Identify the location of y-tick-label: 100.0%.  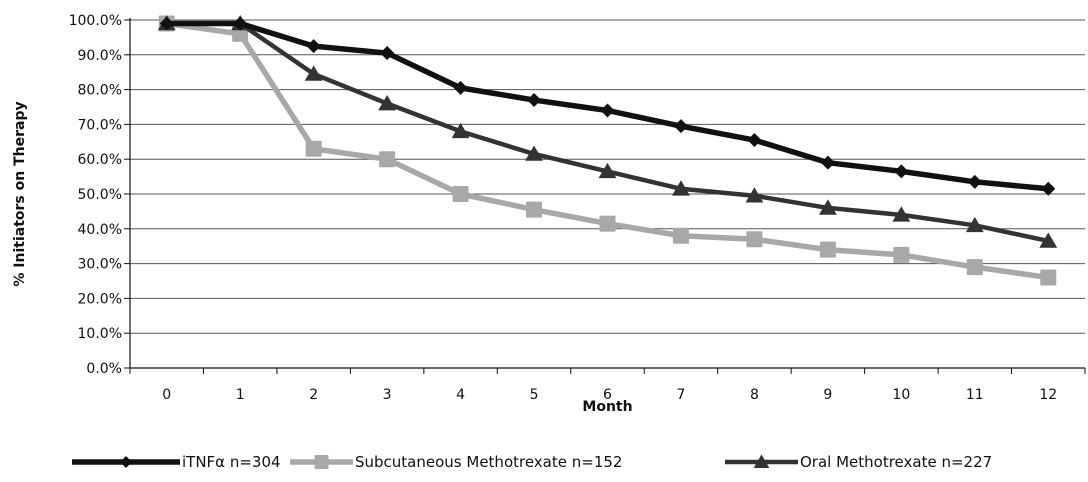
(95, 21).